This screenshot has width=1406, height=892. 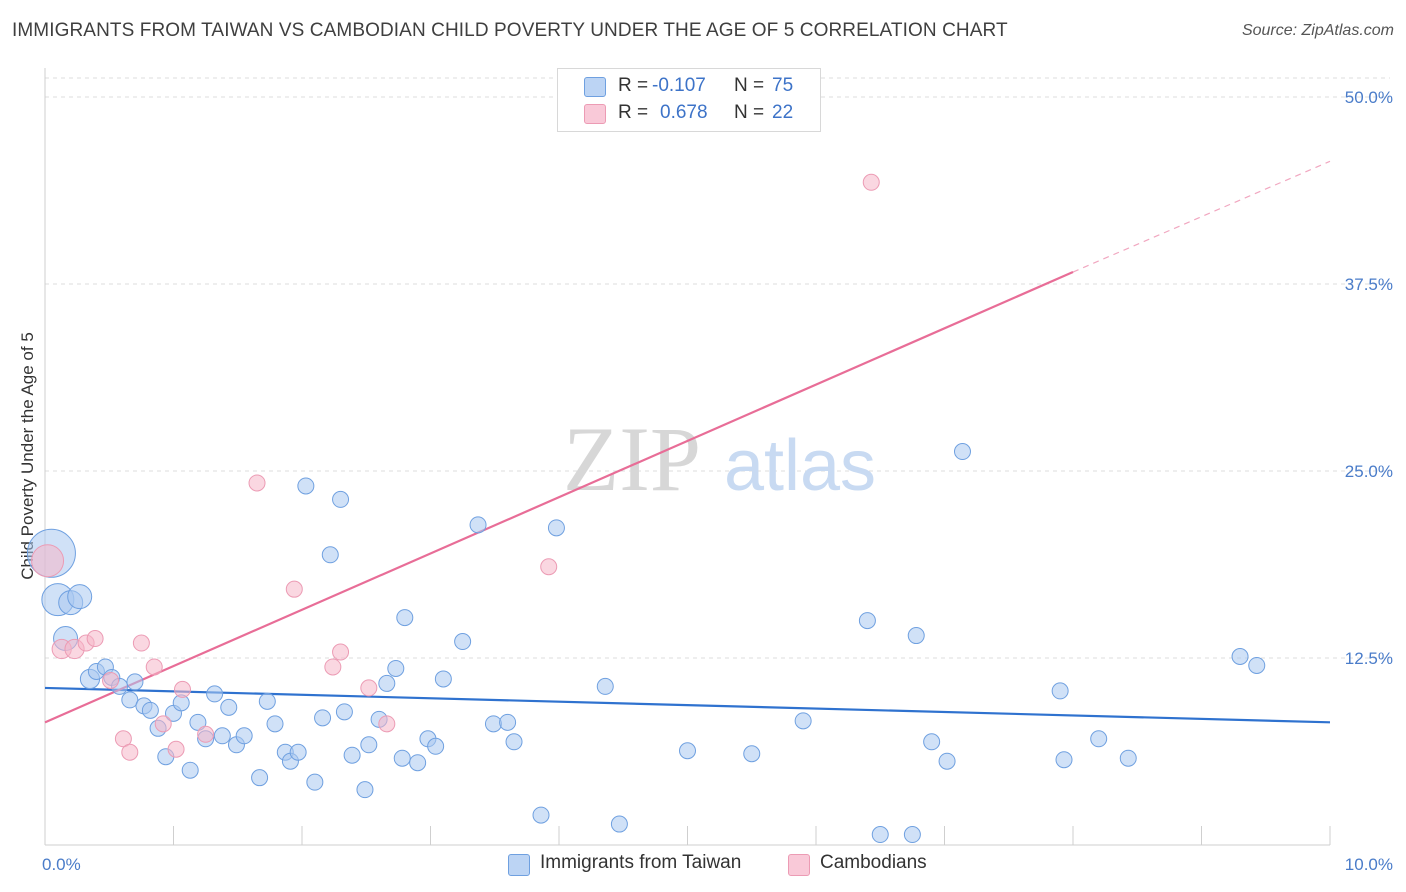 I want to click on legend-r-value: -0.107, so click(x=679, y=85).